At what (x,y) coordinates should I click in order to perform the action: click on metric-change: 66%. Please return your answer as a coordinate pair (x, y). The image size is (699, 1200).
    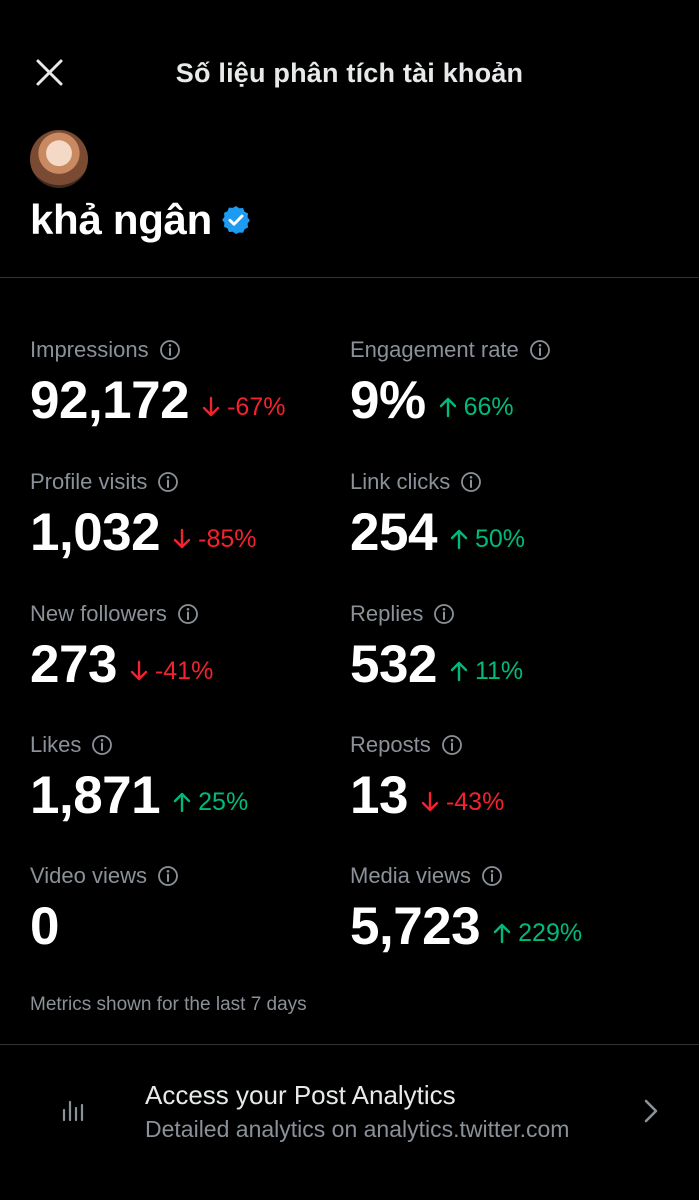
    Looking at the image, I should click on (476, 407).